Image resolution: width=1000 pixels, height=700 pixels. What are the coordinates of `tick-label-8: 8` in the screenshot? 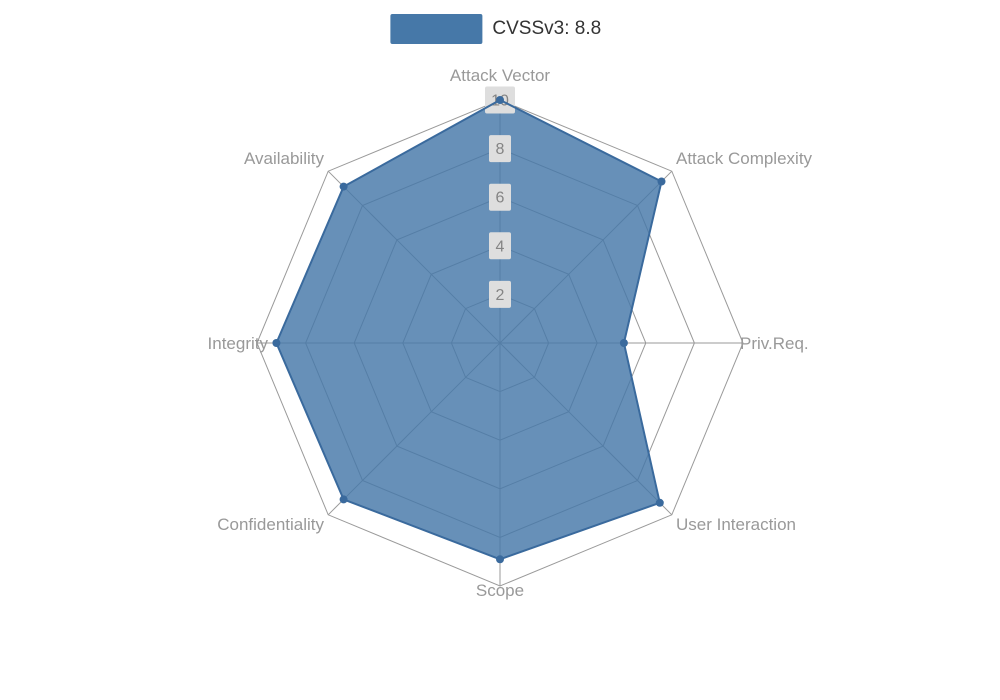 It's located at (500, 149).